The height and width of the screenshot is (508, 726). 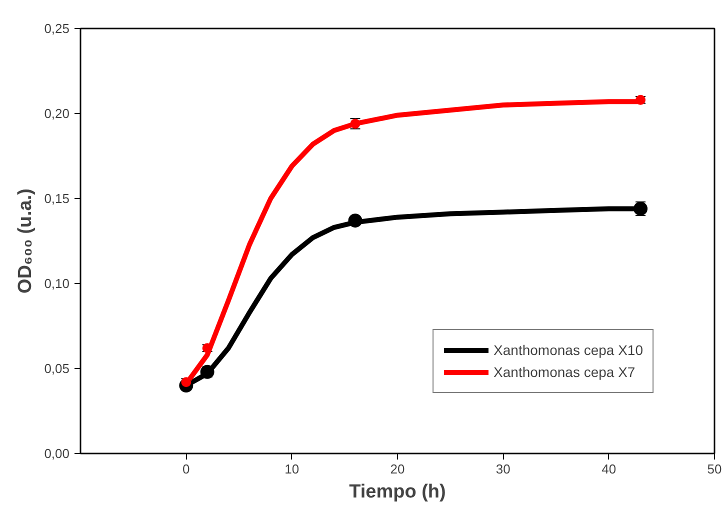 I want to click on y-axis-title: OD₆₀₀ (u.a.), so click(x=25, y=241).